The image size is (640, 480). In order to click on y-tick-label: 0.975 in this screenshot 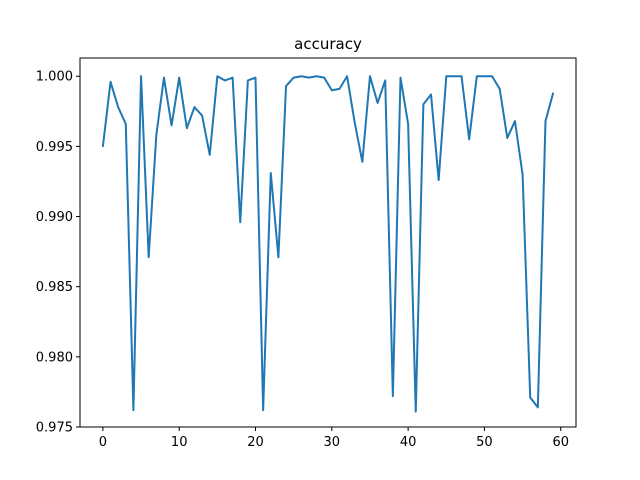, I will do `click(54, 428)`.